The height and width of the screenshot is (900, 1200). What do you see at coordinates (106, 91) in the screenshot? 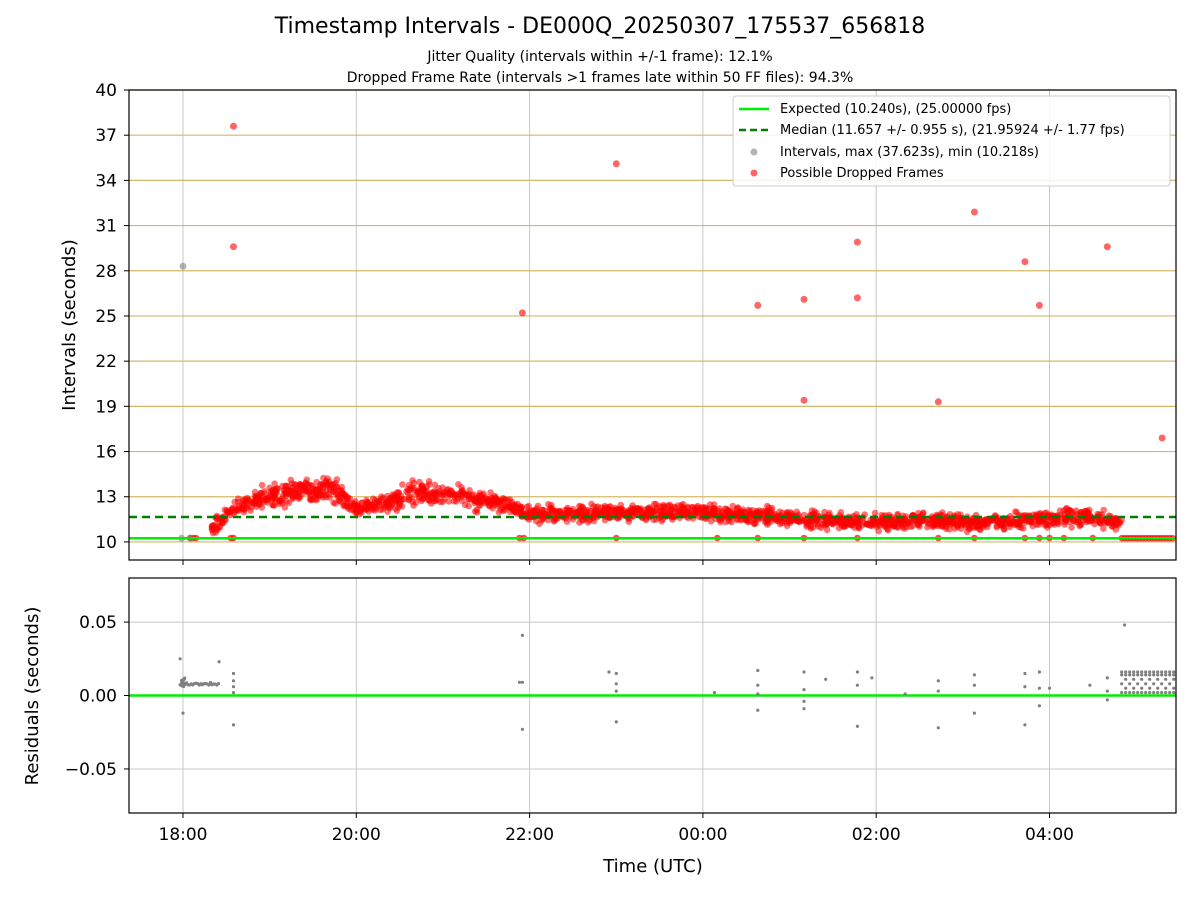
I see `intervals-y-tick-label: 40` at bounding box center [106, 91].